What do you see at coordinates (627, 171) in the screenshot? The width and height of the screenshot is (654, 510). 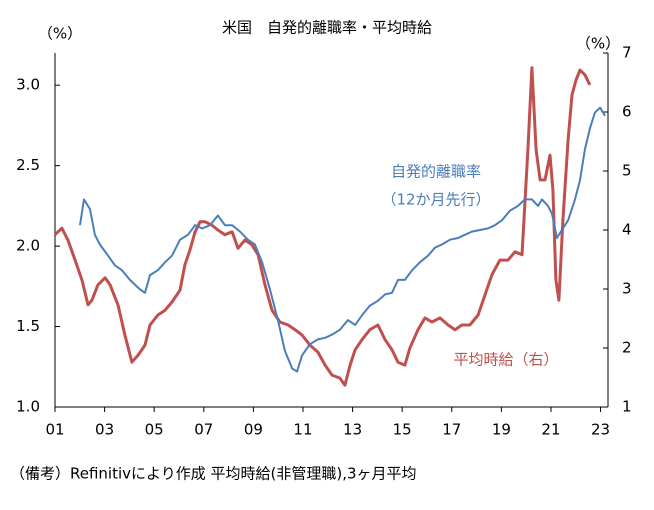 I see `y2-tick-label: 5` at bounding box center [627, 171].